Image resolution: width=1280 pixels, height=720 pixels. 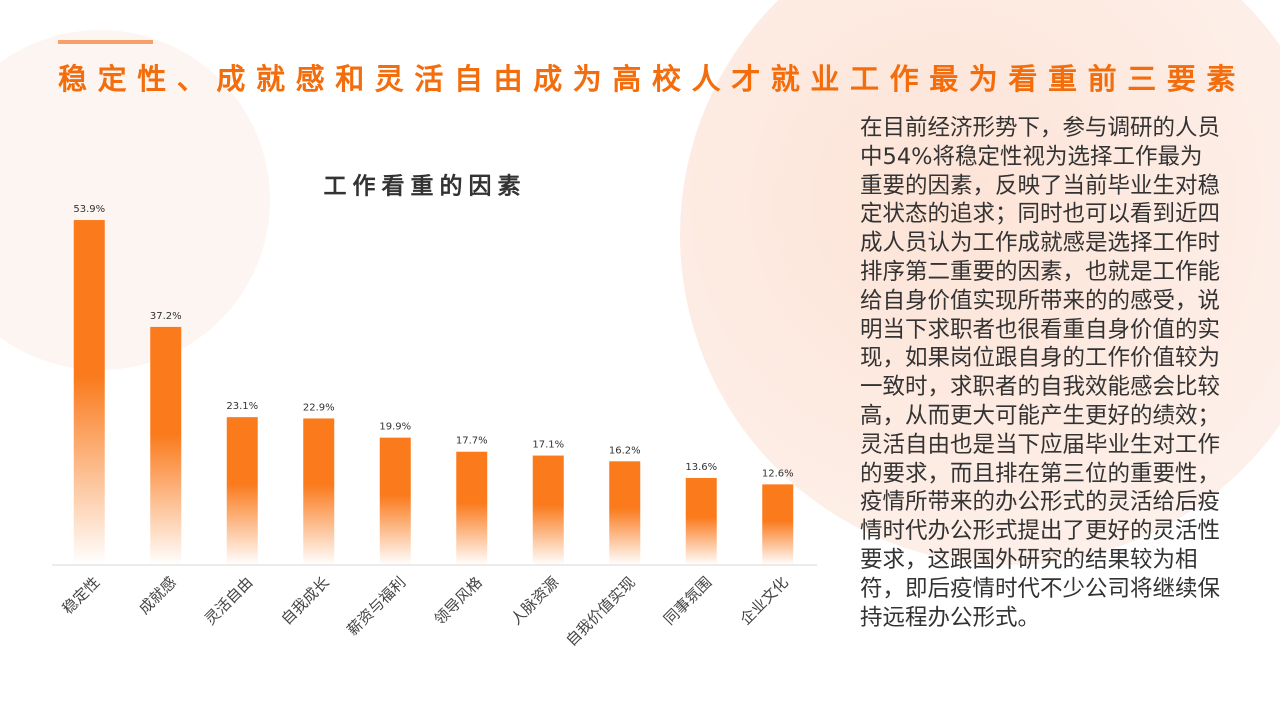 I want to click on slide-title: 稳定性、成就感和灵活自由成为高校人才就业工作最为看重前三要素, so click(x=652, y=79).